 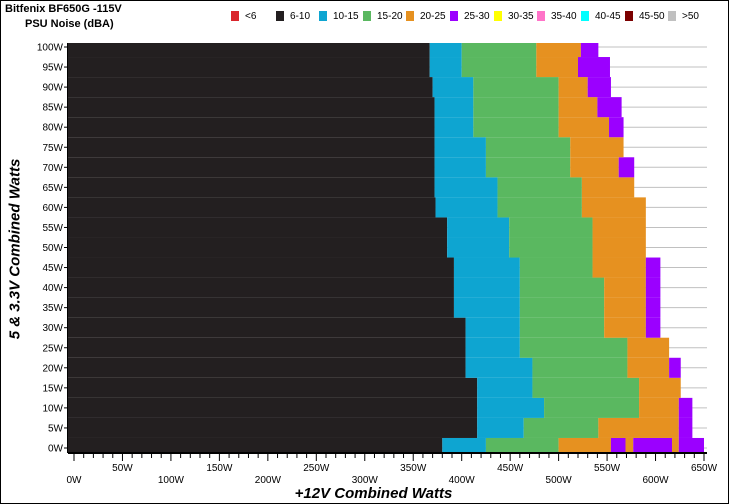 I want to click on y-tick-label: 60W, so click(x=52, y=208).